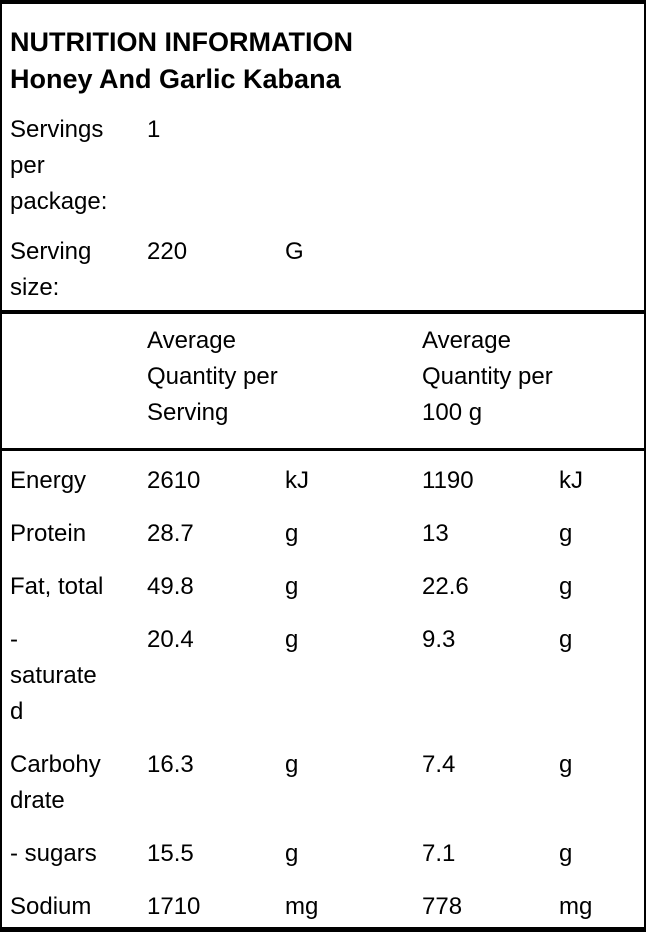 The height and width of the screenshot is (932, 646). I want to click on per-100g-value: 9.3, so click(439, 639).